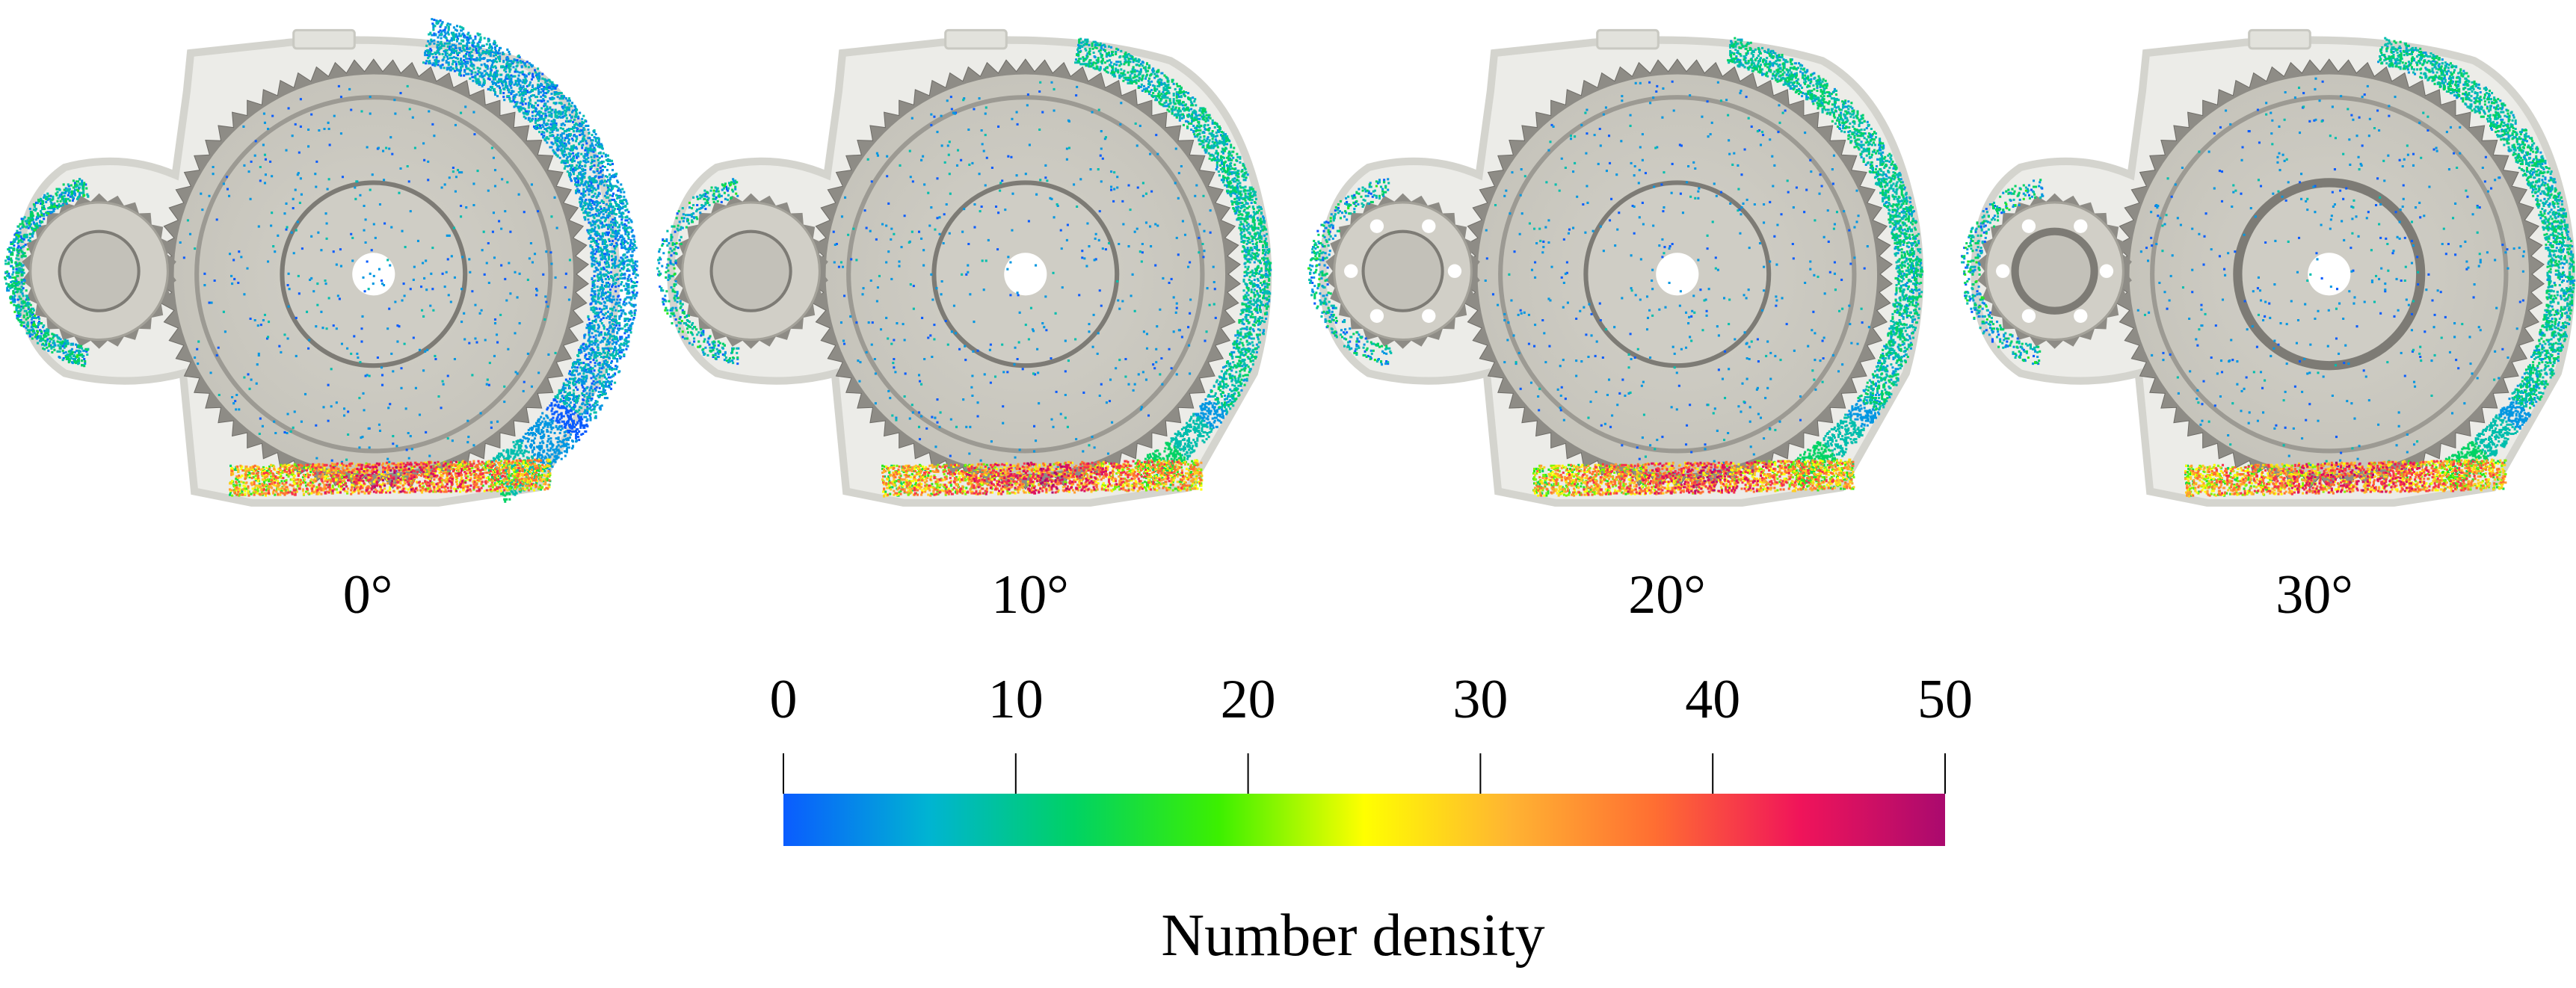  I want to click on colorbar-tick-label: 40, so click(1712, 699).